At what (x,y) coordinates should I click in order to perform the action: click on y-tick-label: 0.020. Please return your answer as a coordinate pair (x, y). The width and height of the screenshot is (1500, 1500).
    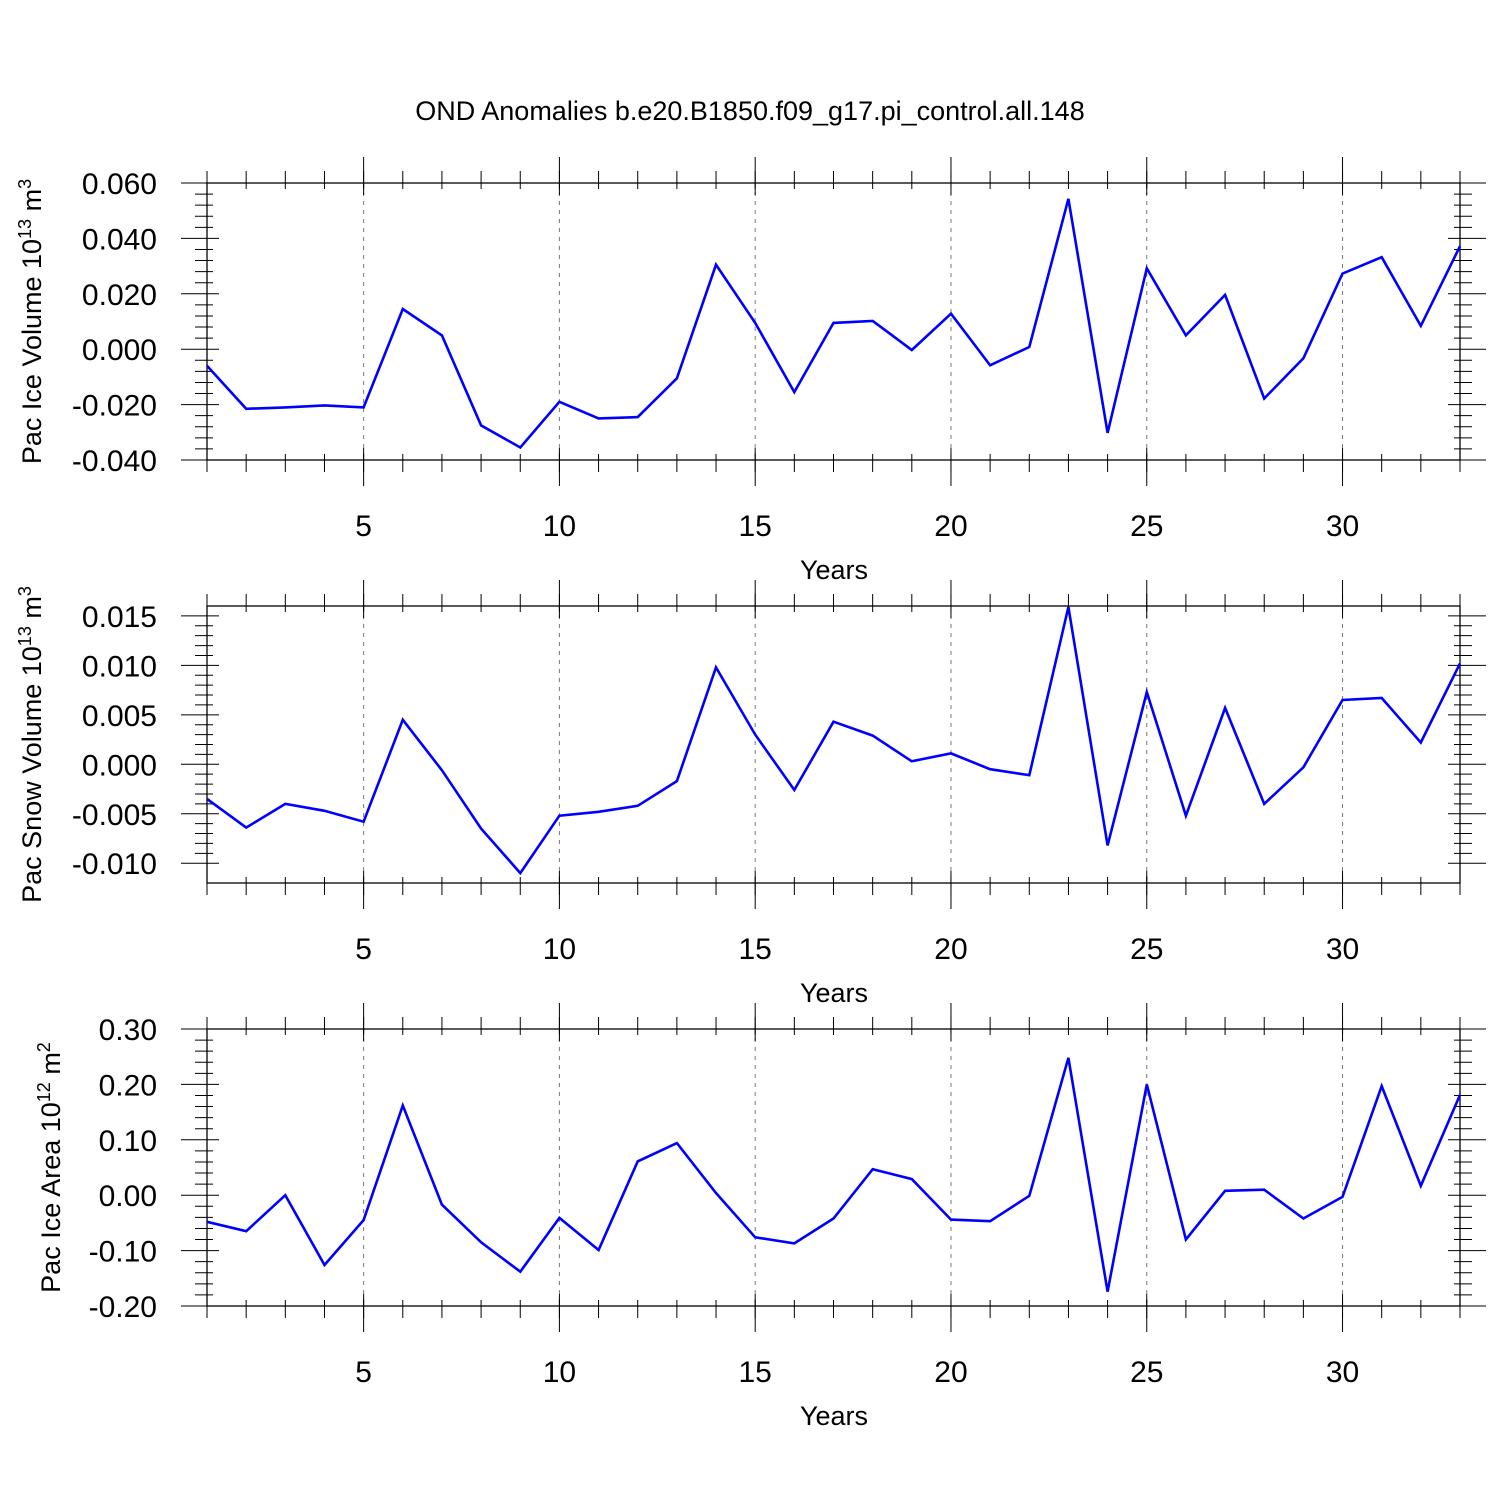
    Looking at the image, I should click on (119, 295).